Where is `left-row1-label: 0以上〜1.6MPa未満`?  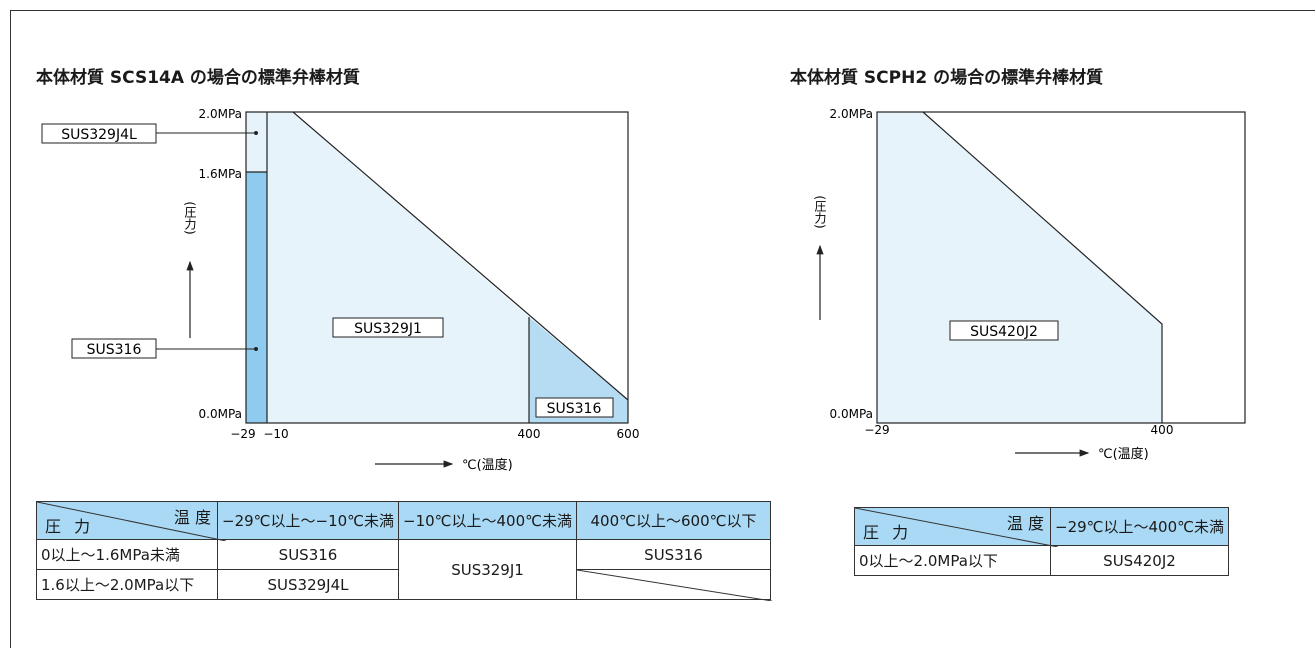
left-row1-label: 0以上〜1.6MPa未満 is located at coordinates (127, 554).